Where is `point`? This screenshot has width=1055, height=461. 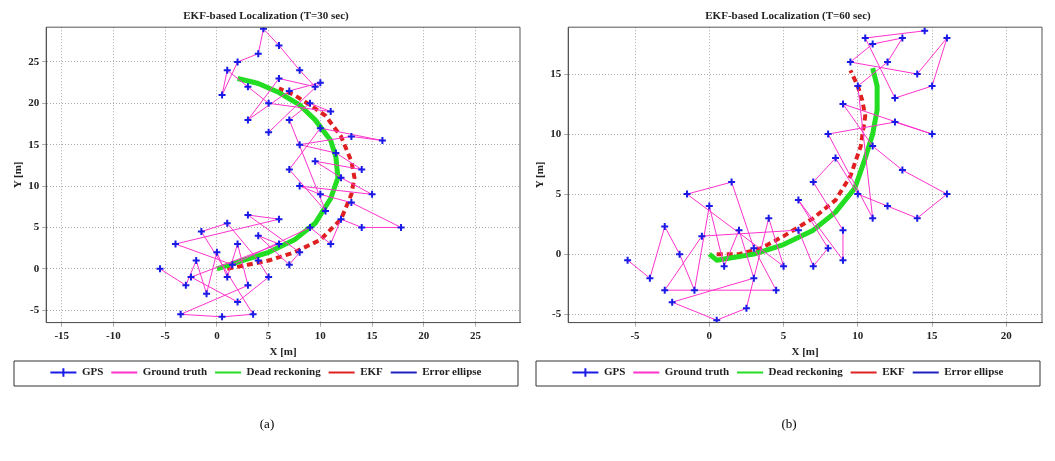 point is located at coordinates (717, 319).